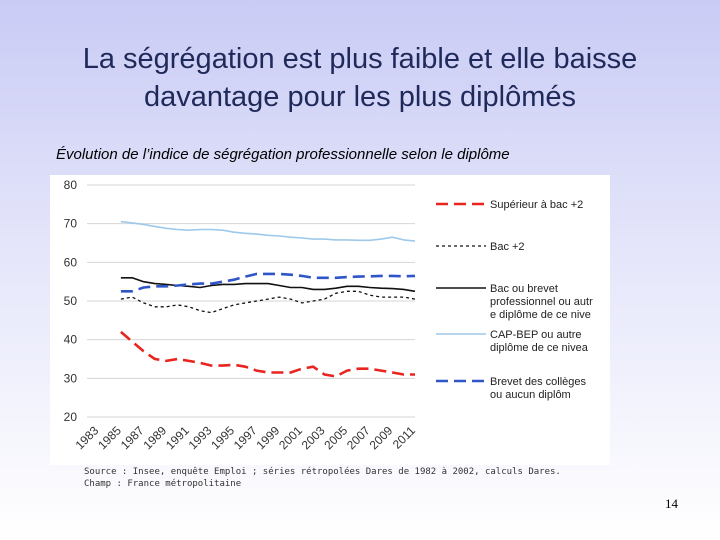 The image size is (720, 540). I want to click on x-tick-label: 1997, so click(245, 437).